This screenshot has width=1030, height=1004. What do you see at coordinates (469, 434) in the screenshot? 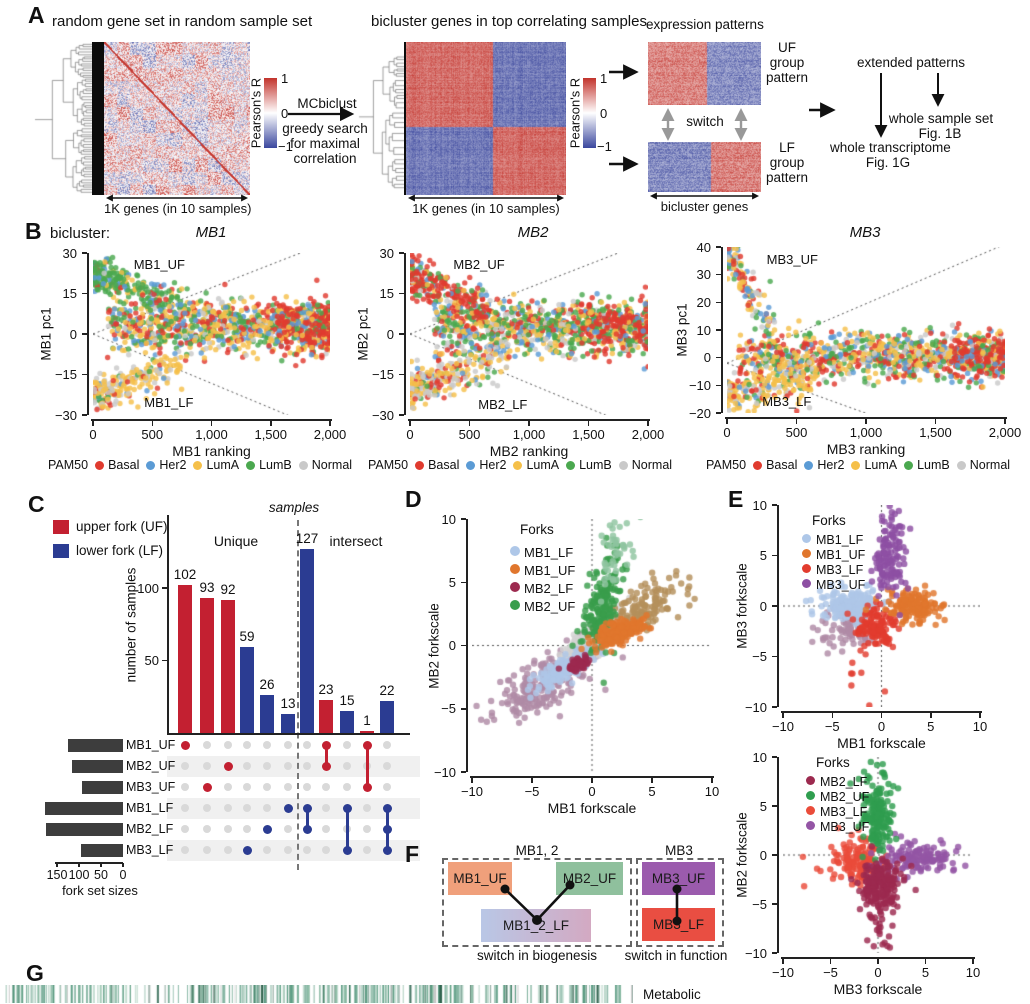
I see `b2-x-tick-label: 500` at bounding box center [469, 434].